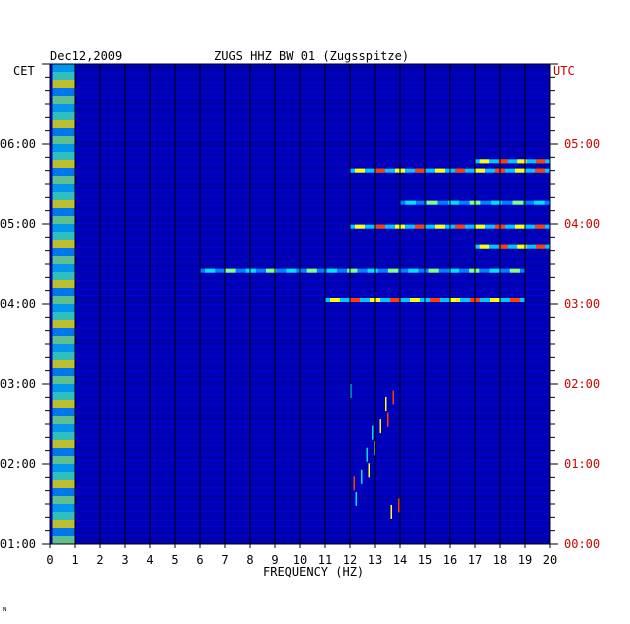 The width and height of the screenshot is (630, 624). I want to click on x-tick-label: 1, so click(74, 560).